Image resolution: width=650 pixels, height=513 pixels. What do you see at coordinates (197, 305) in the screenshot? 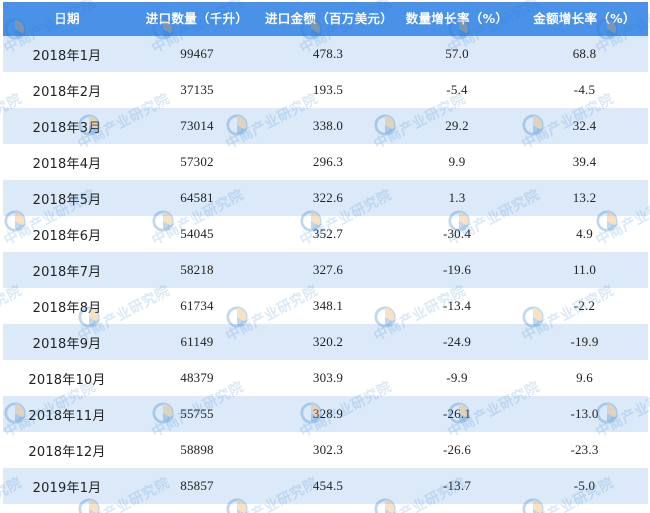
I see `cell-import-volume: 61734` at bounding box center [197, 305].